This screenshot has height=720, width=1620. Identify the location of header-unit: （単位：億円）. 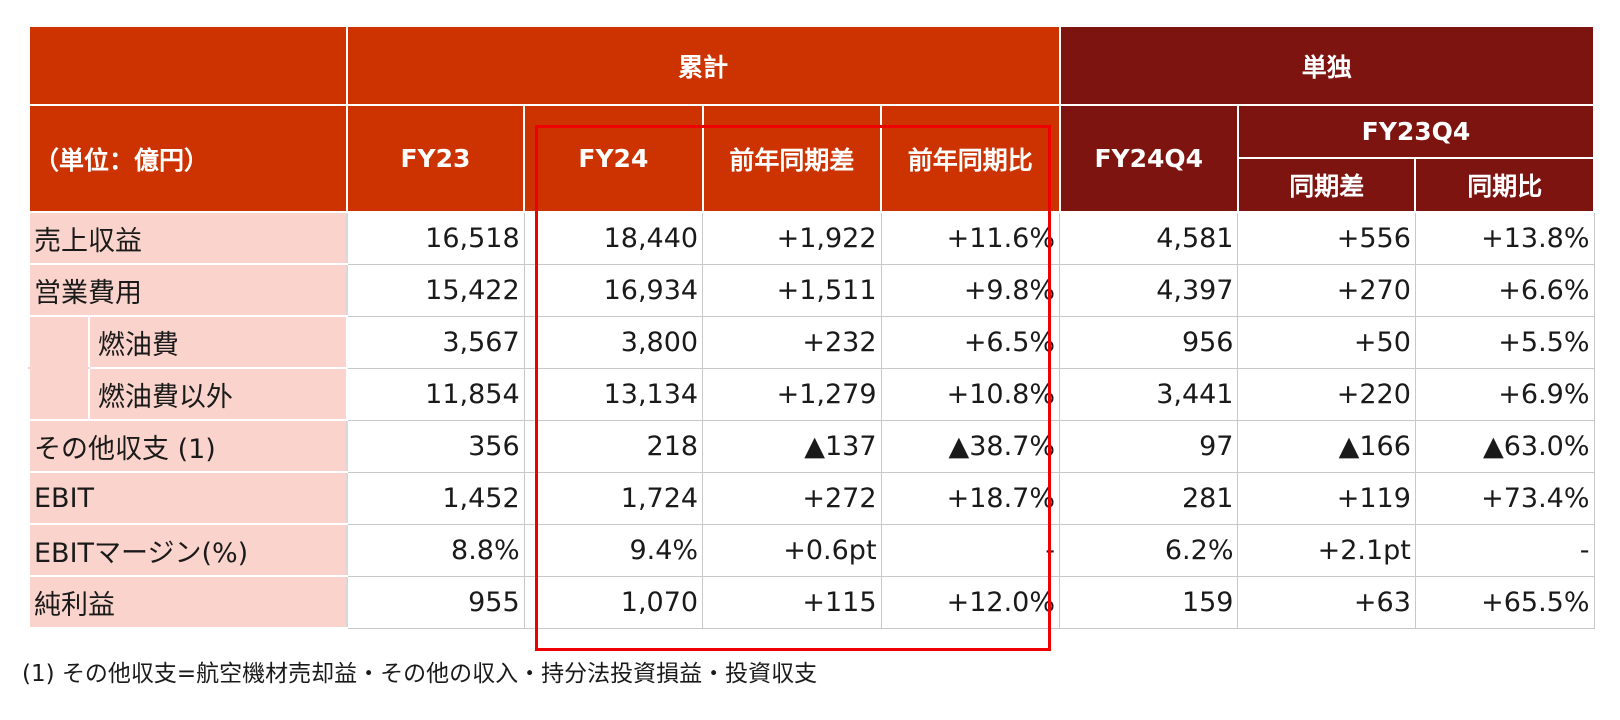
(188, 158).